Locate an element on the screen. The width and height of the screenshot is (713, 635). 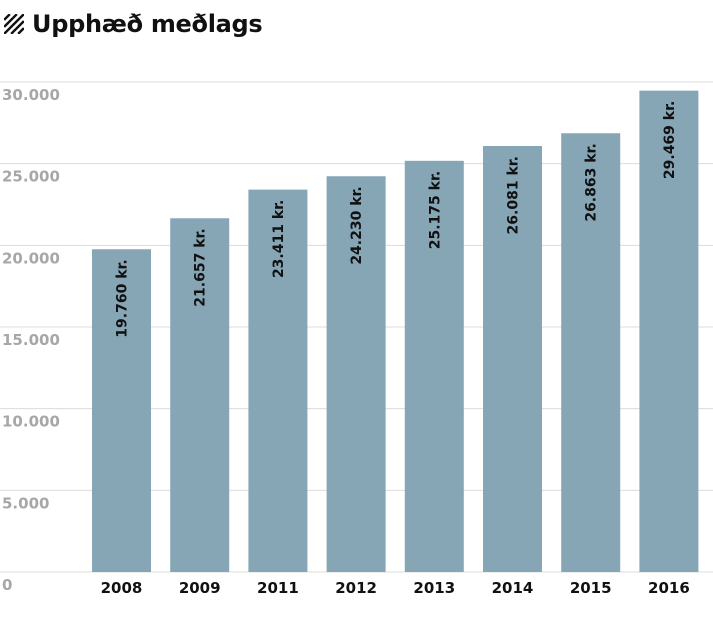
chart-header: Upphæð meðlags is located at coordinates (133, 24).